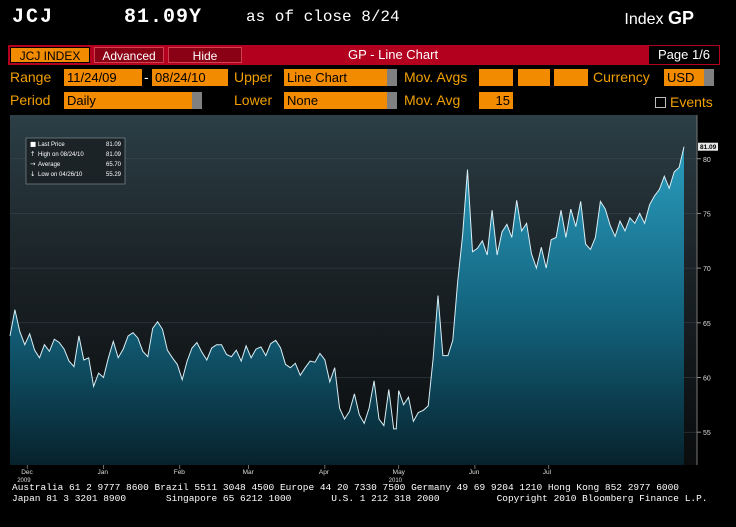 The height and width of the screenshot is (527, 736). I want to click on range-end-field: 08/24/10, so click(190, 77).